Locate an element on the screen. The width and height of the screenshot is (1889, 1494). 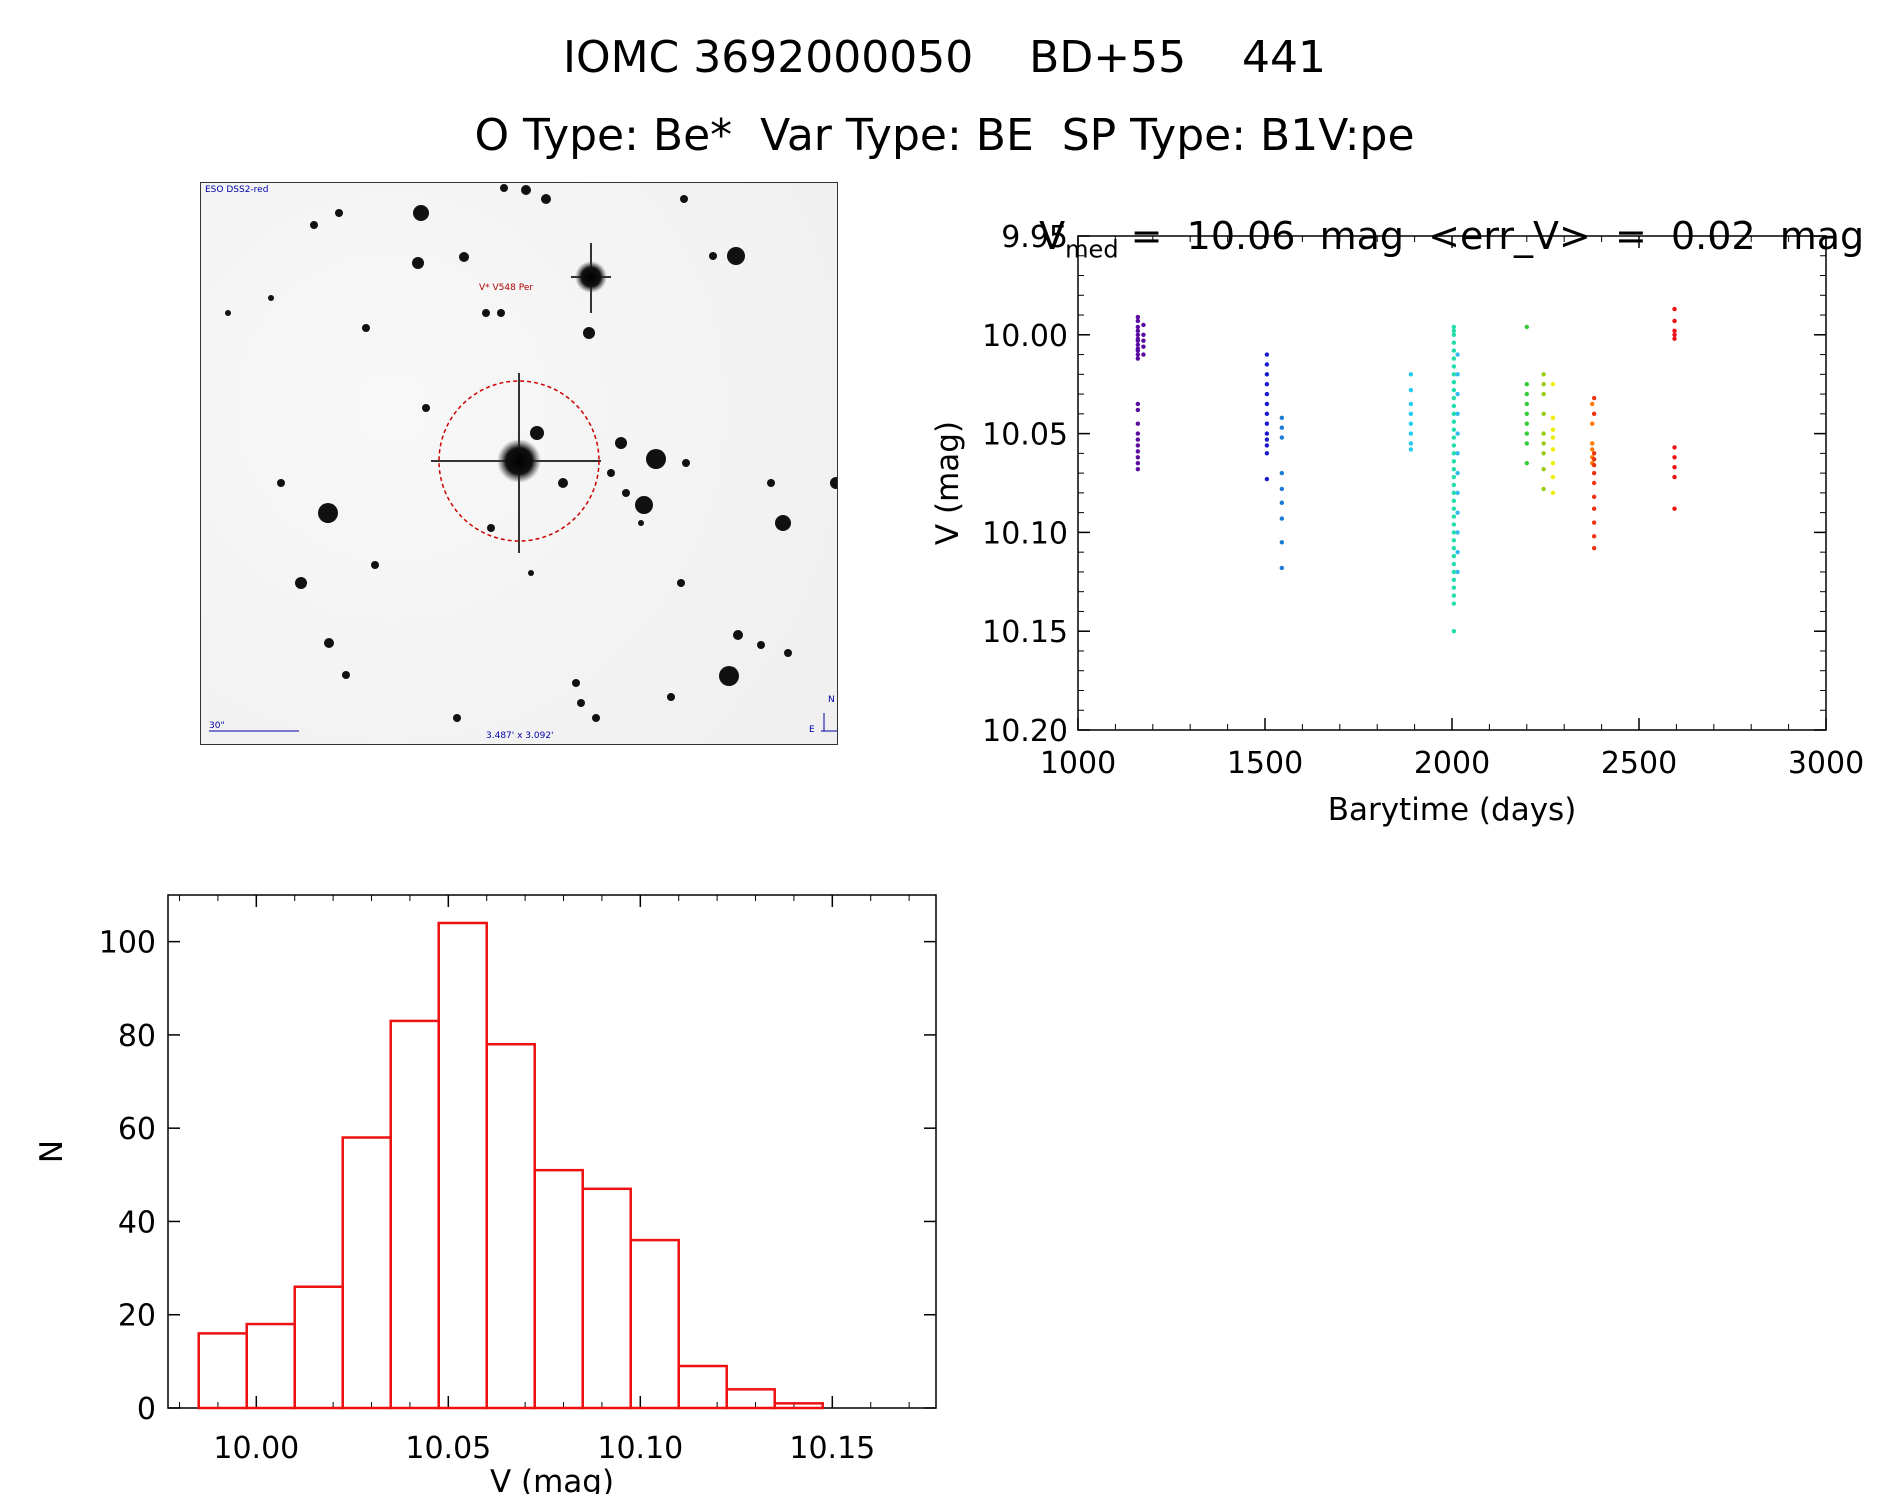
y-tick-label: 10.00 is located at coordinates (1025, 336).